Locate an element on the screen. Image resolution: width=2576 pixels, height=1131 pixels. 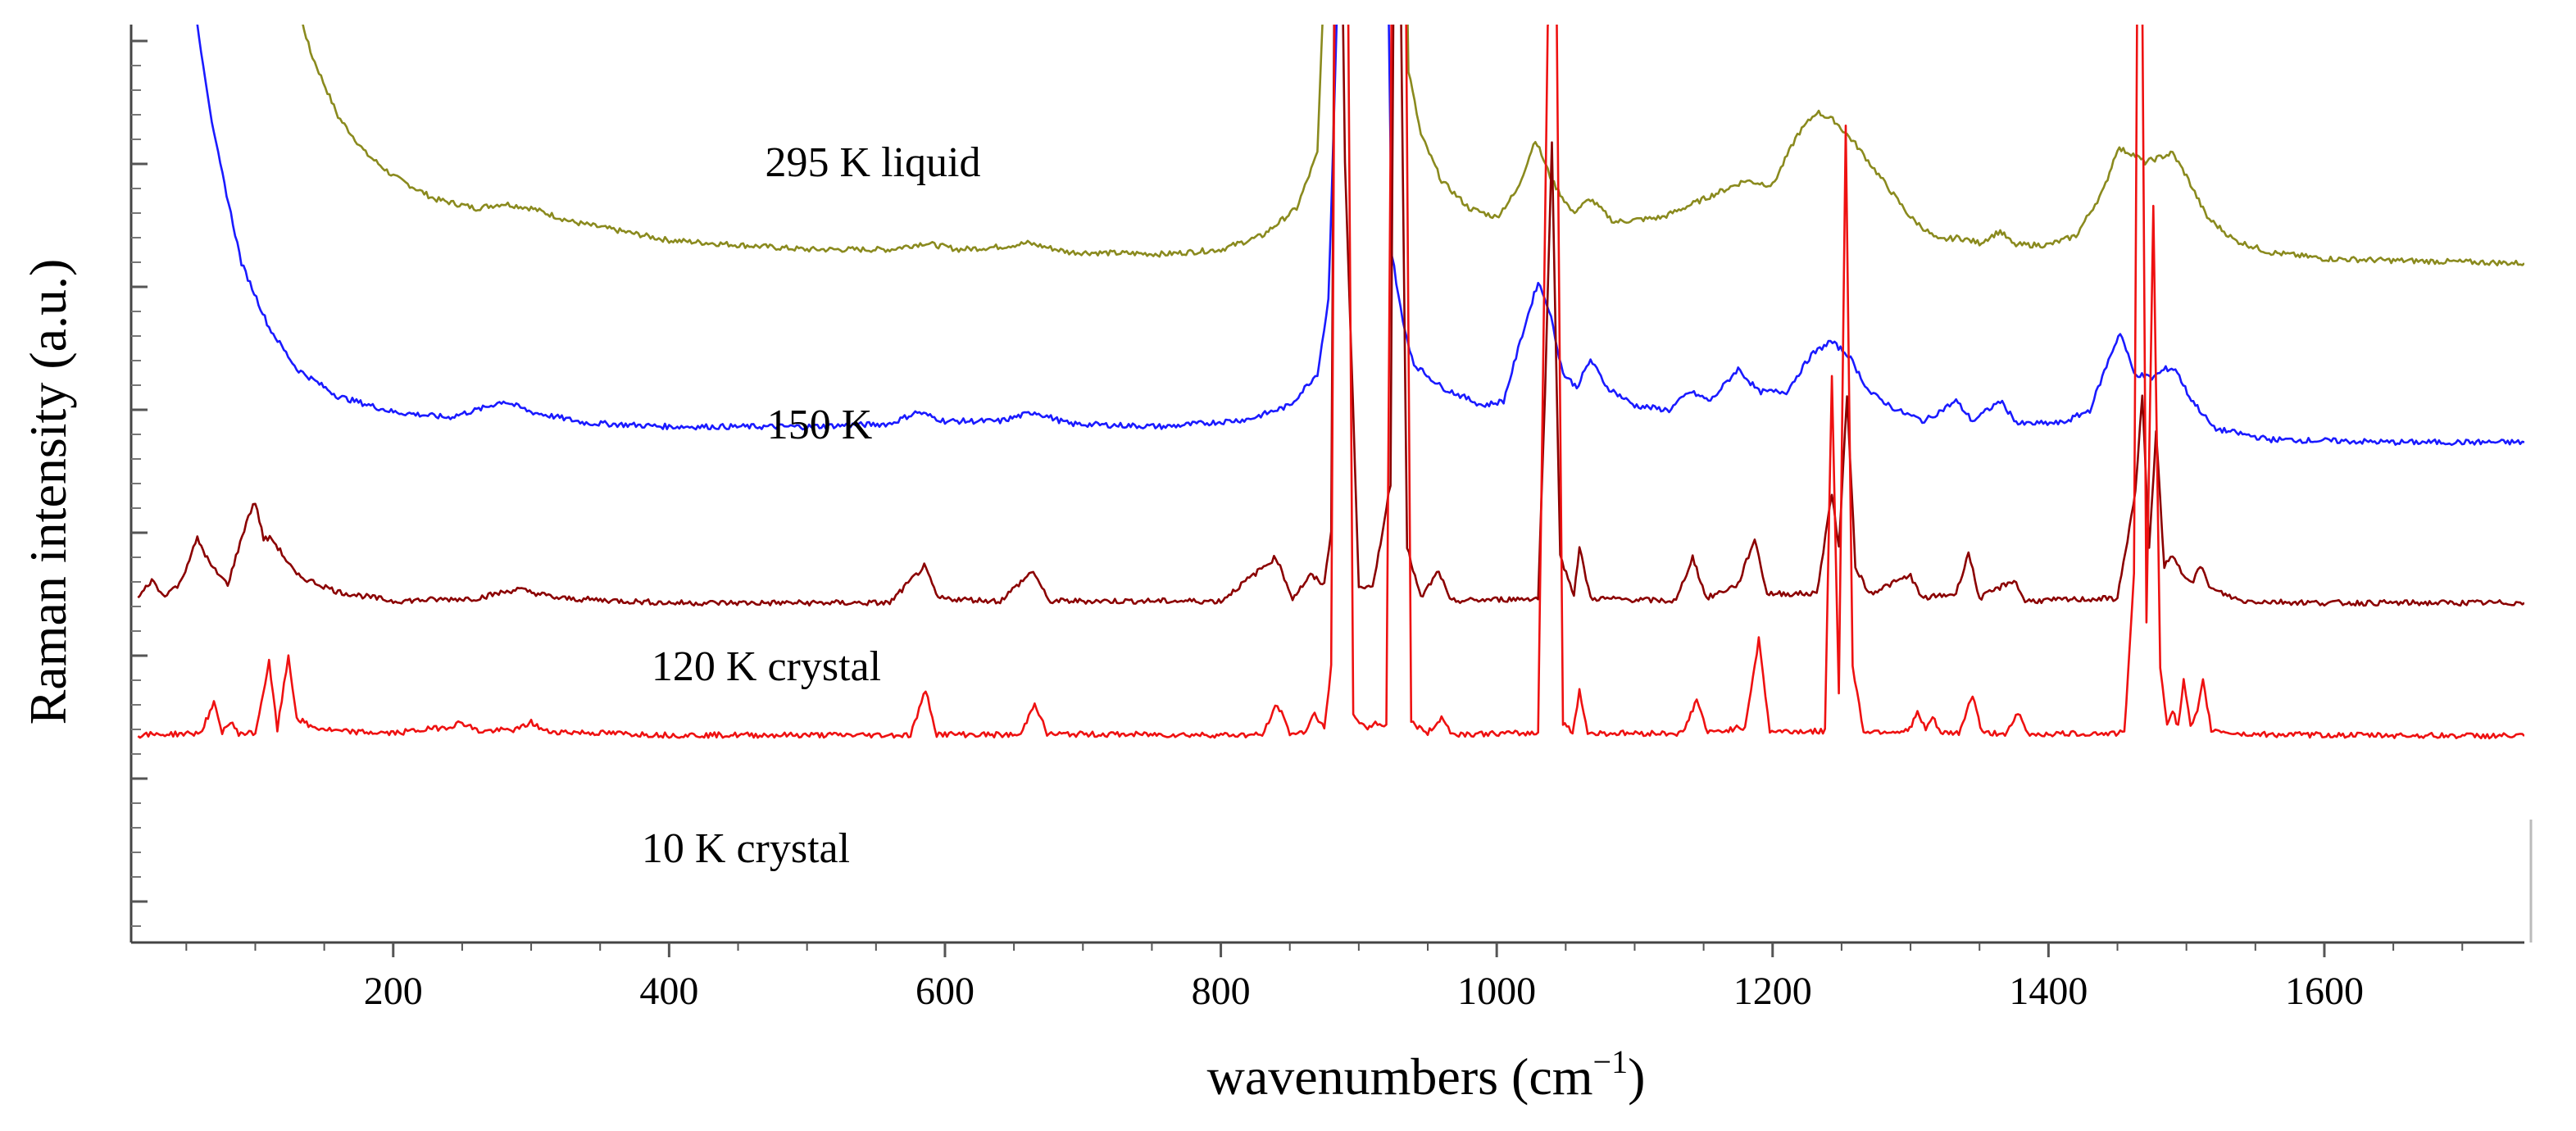
x-tick-label: 600 is located at coordinates (945, 992).